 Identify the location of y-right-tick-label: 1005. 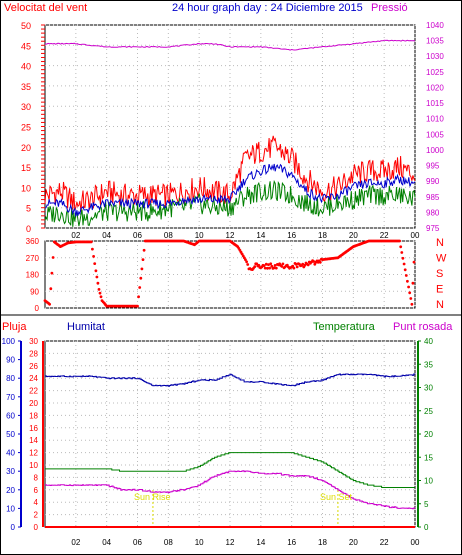
(435, 134).